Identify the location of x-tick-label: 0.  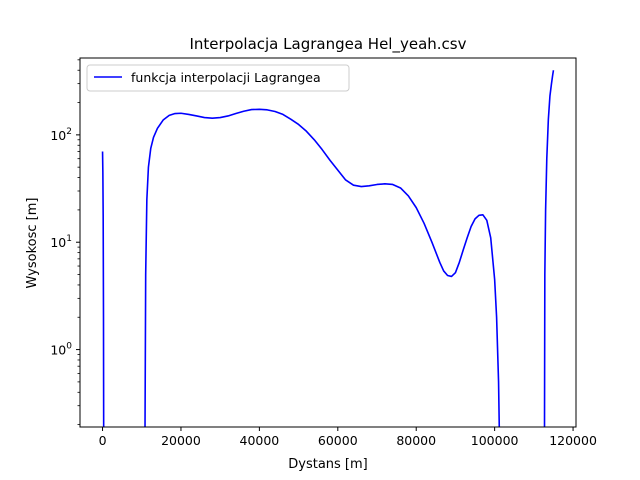
(103, 440).